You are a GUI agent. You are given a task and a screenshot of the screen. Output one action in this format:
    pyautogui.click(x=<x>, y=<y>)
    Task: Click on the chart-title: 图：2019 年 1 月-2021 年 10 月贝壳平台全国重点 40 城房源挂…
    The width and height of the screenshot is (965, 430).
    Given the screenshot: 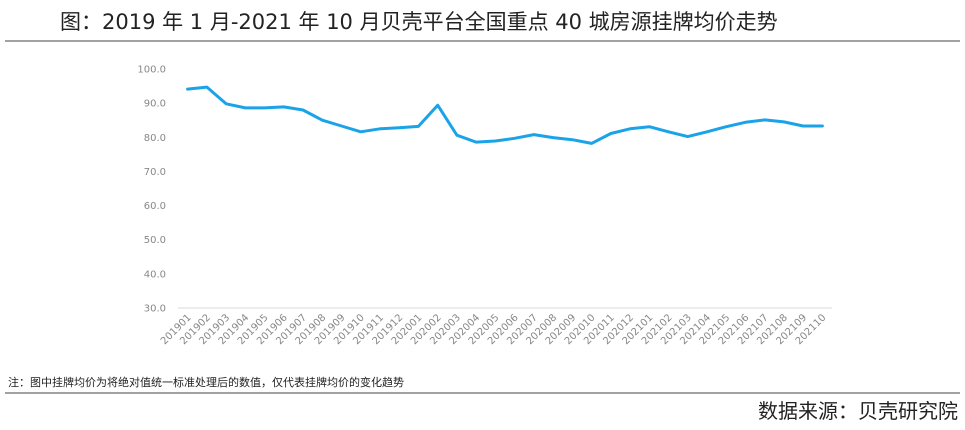 What is the action you would take?
    pyautogui.click(x=419, y=22)
    